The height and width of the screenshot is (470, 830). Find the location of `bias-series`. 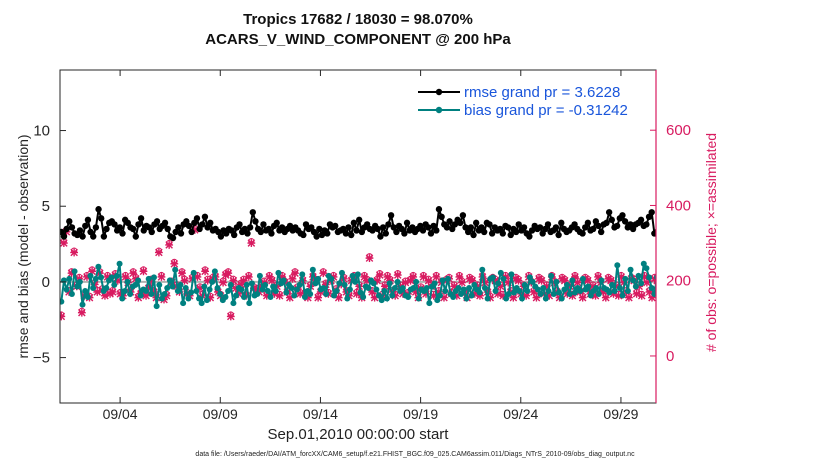

bias-series is located at coordinates (358, 285).